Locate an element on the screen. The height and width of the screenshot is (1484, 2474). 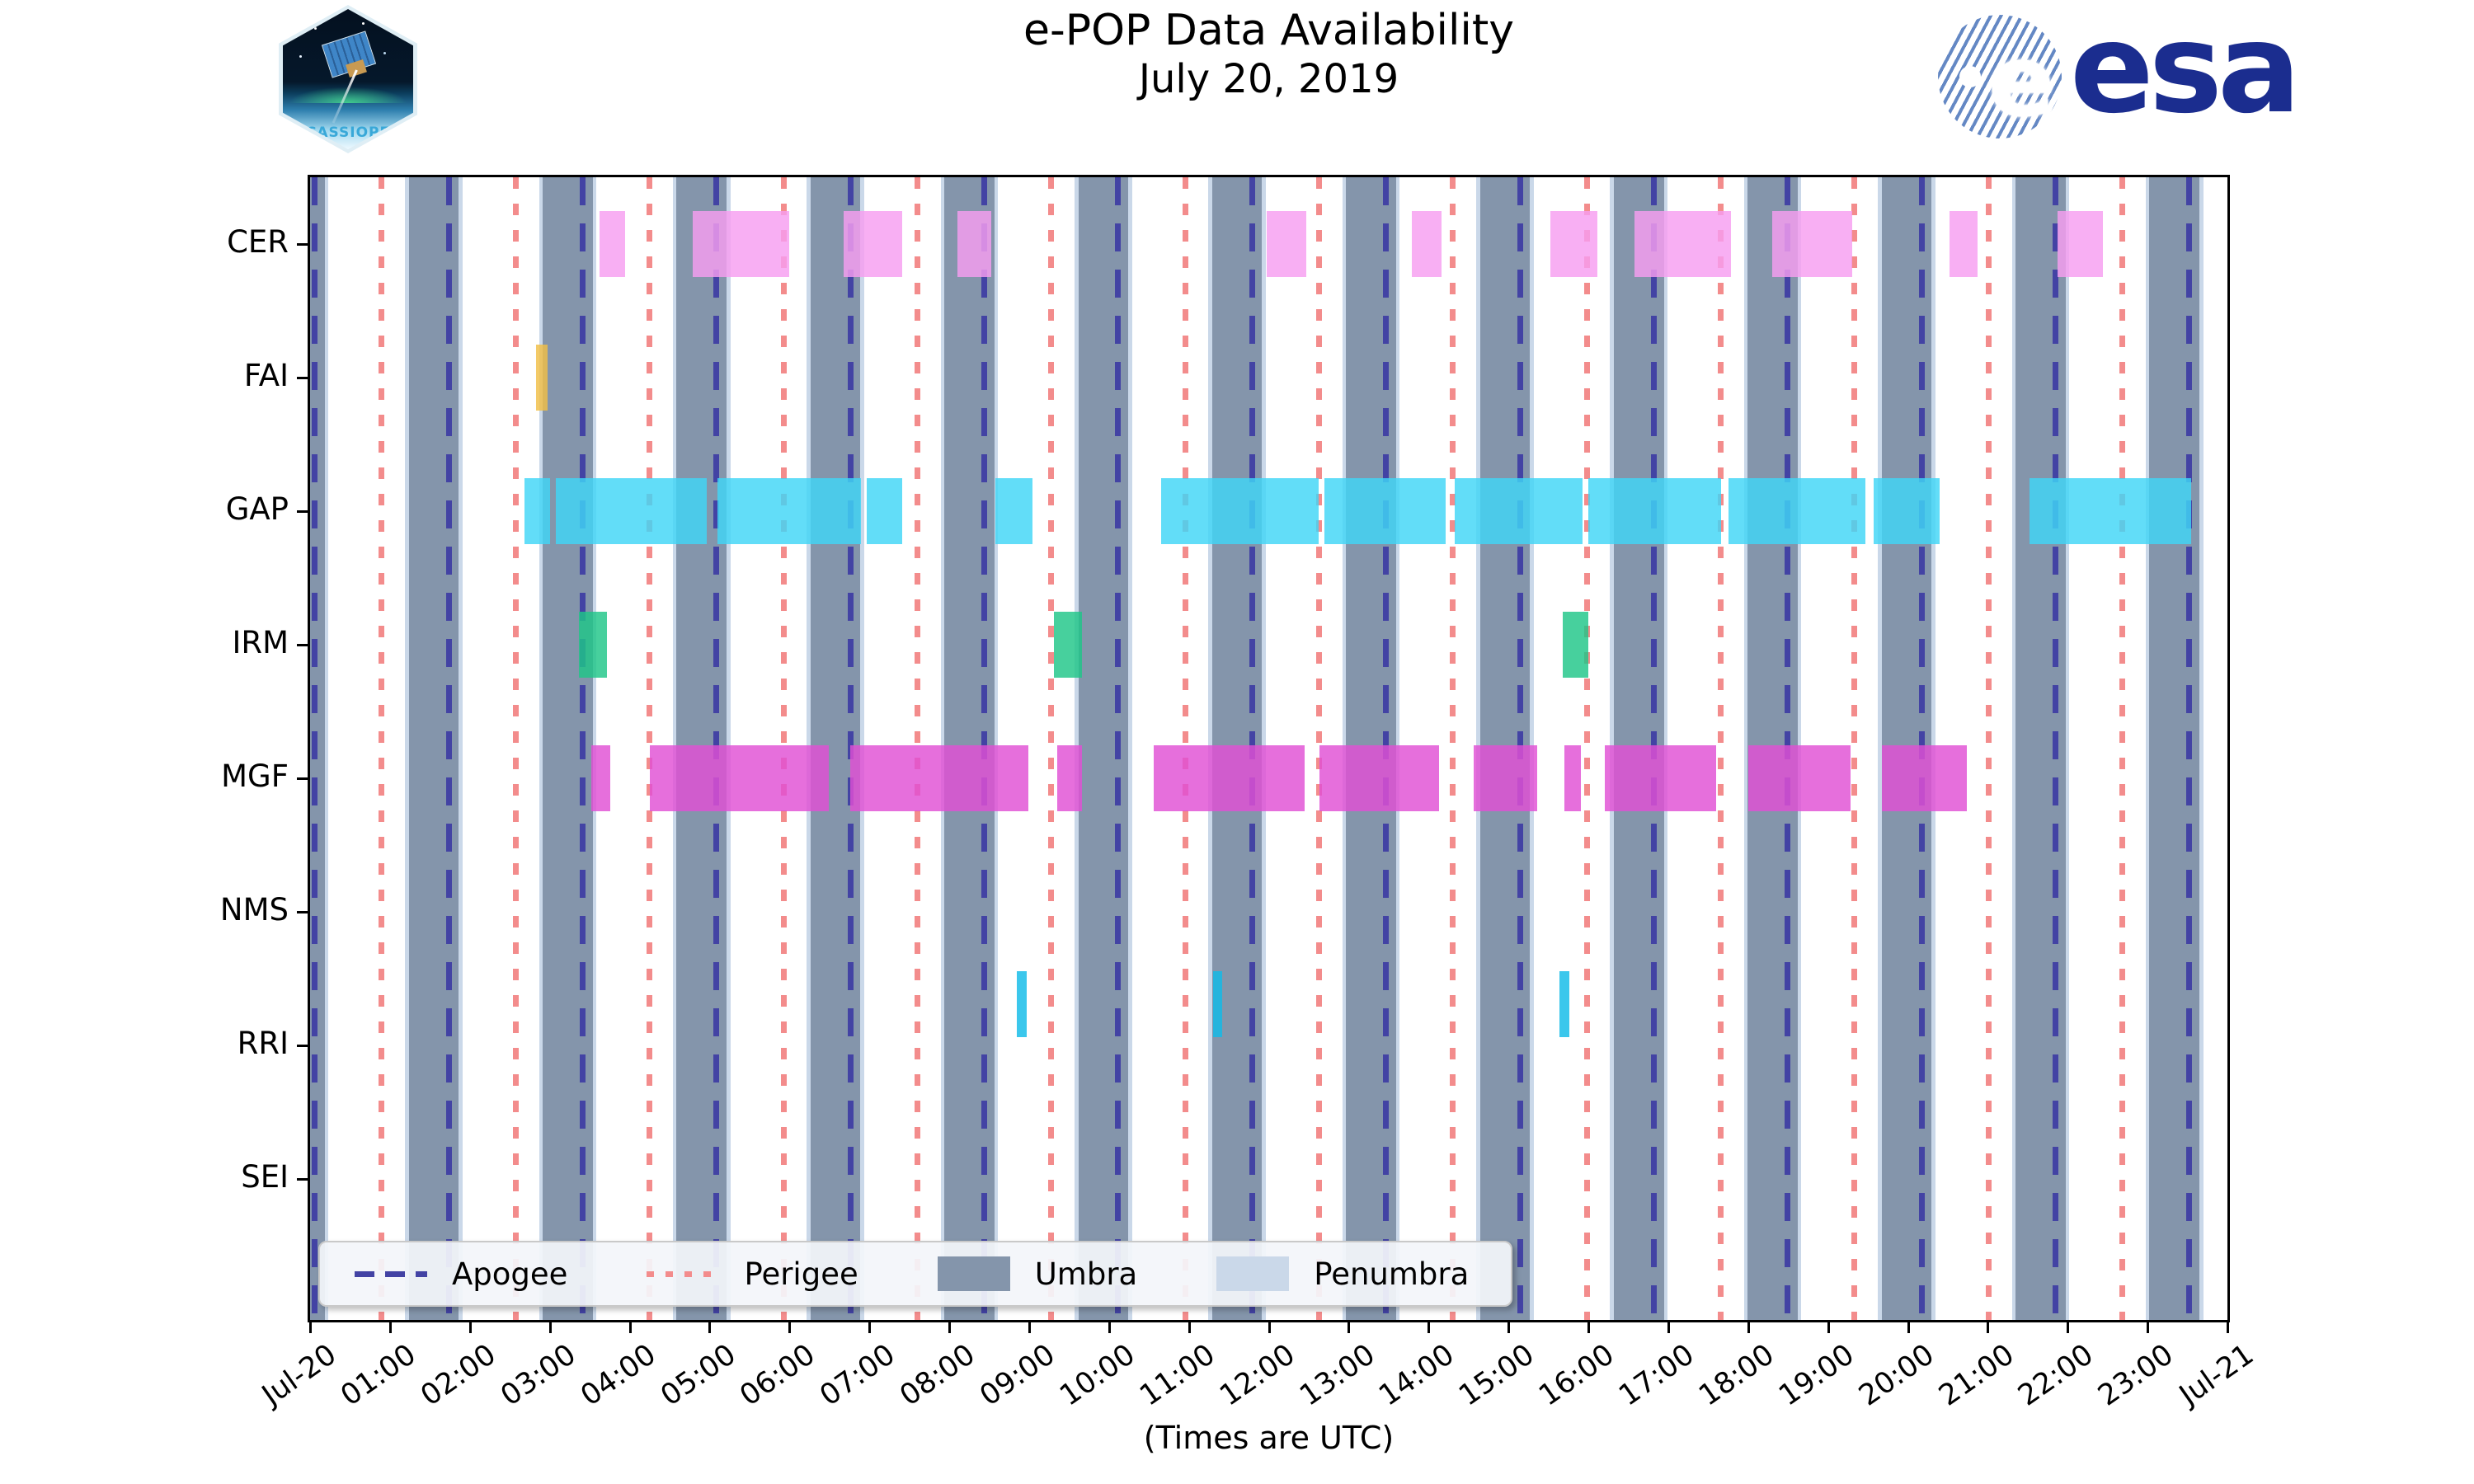
y-axis-label-FAI: FAI is located at coordinates (266, 375).